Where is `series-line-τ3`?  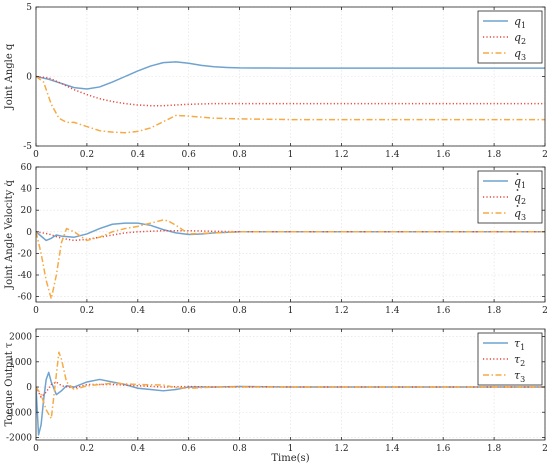 series-line-τ3 is located at coordinates (290, 385).